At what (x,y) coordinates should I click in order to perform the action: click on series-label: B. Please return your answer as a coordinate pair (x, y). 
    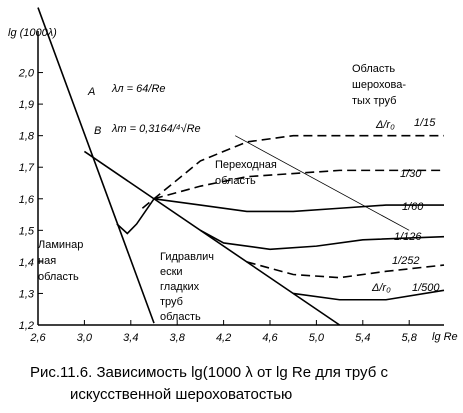
    Looking at the image, I should click on (97, 131).